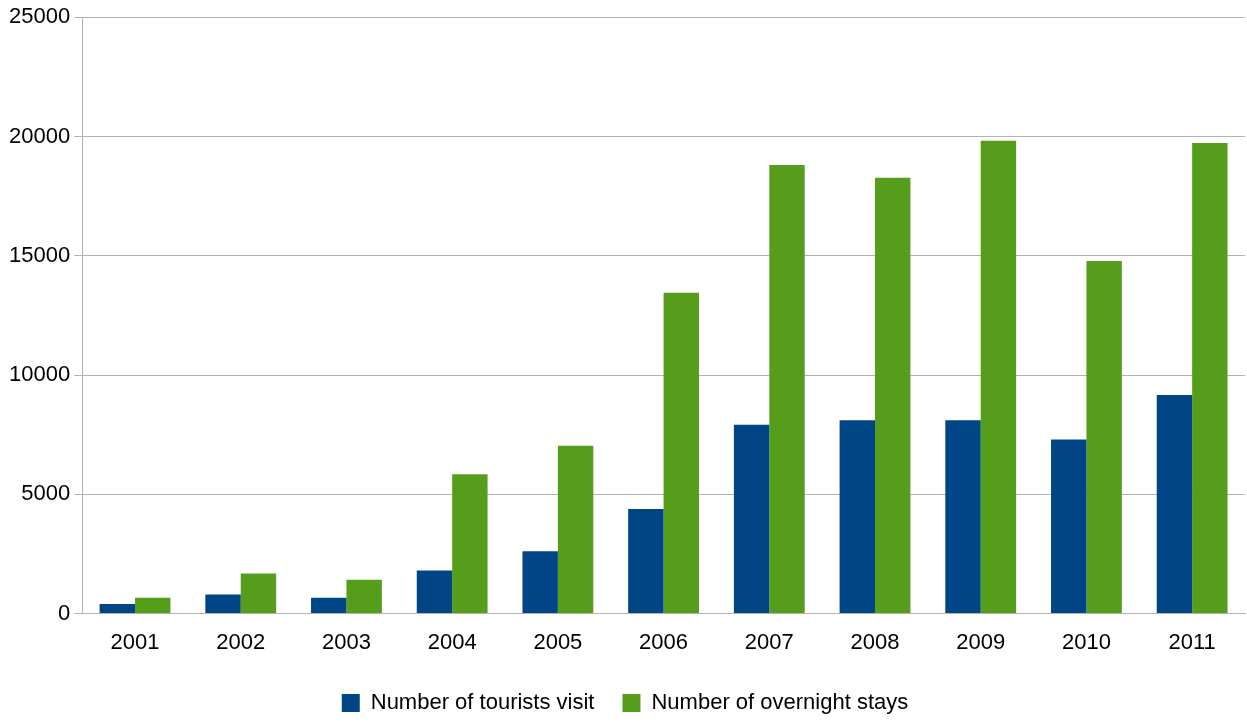  What do you see at coordinates (558, 641) in the screenshot?
I see `x-tick-label: 2005` at bounding box center [558, 641].